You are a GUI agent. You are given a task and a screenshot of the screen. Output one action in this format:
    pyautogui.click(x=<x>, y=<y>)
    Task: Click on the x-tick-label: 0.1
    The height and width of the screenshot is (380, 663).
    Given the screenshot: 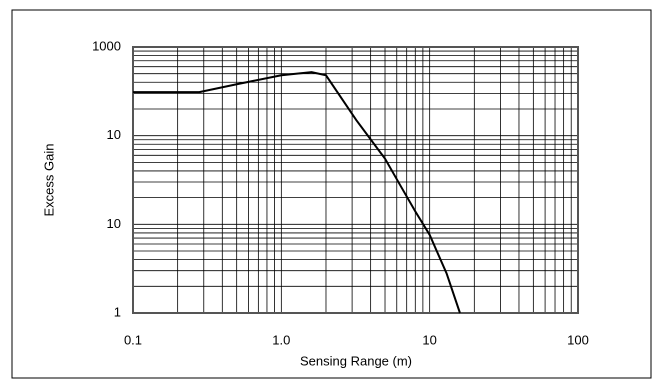 What is the action you would take?
    pyautogui.click(x=133, y=339)
    